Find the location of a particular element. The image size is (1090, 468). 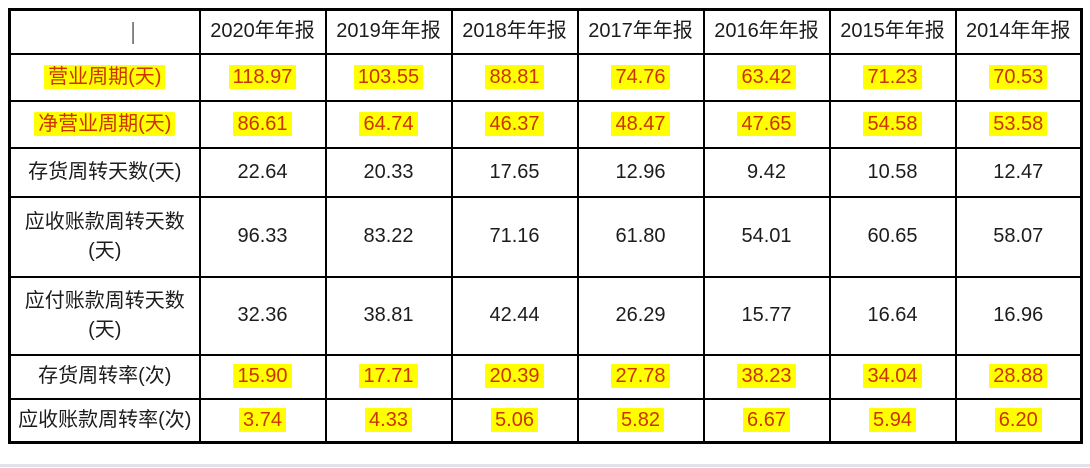

table-cell: 28.88 is located at coordinates (1018, 376).